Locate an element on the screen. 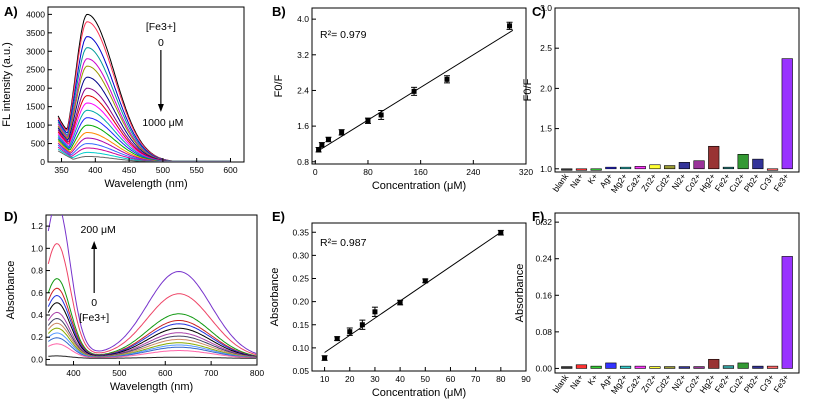 This screenshot has width=813, height=405. y-tick-label: 0.6 is located at coordinates (37, 293).